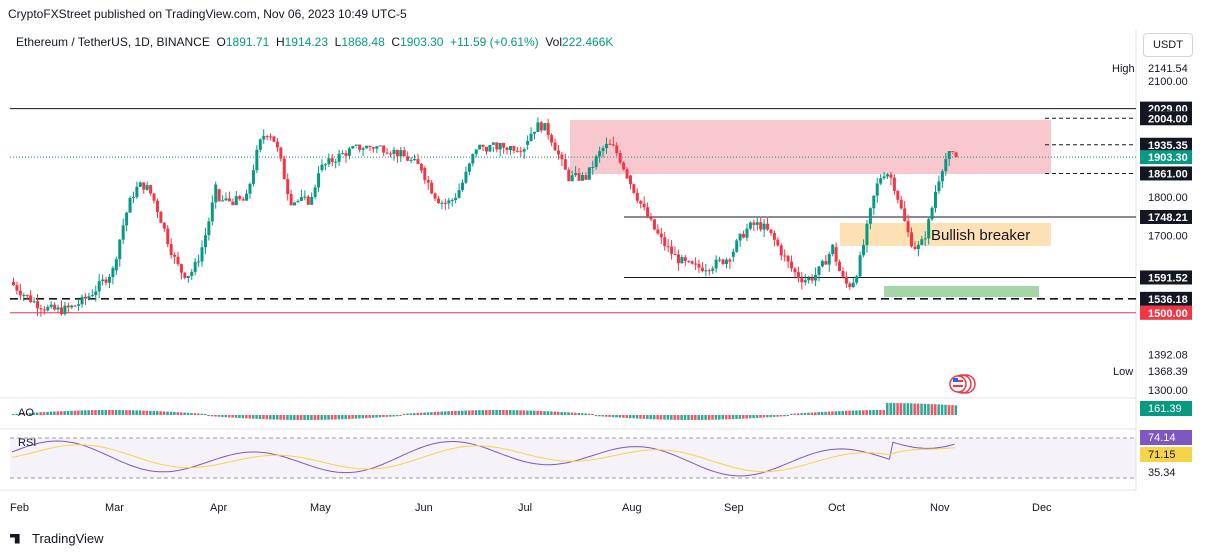 The height and width of the screenshot is (556, 1210). I want to click on rsi-value: 74.14, so click(1162, 438).